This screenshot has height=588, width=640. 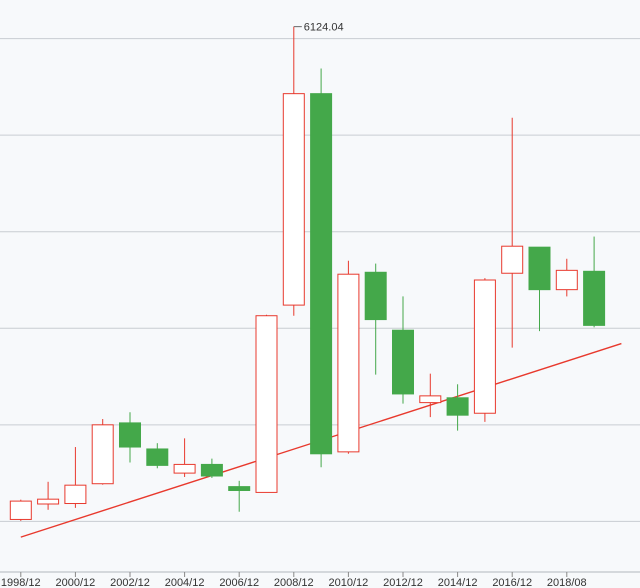 What do you see at coordinates (130, 582) in the screenshot?
I see `x-tick-label: 2002/12` at bounding box center [130, 582].